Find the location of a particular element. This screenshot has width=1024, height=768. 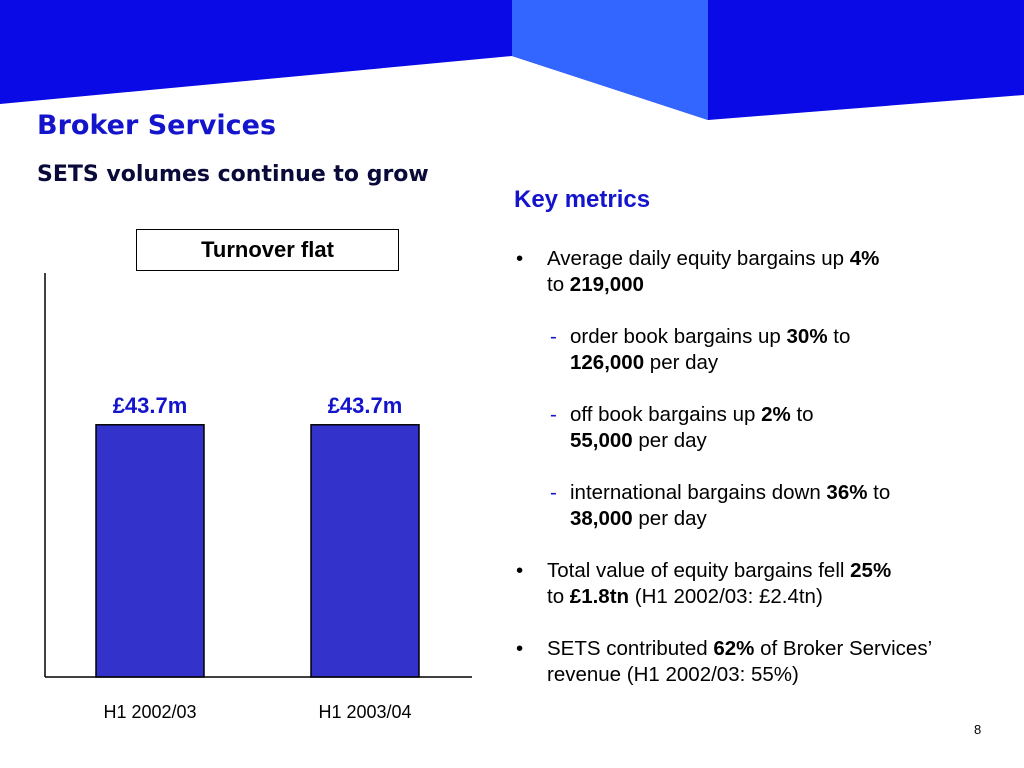

page-subtitle: SETS volumes continue to grow is located at coordinates (233, 174).